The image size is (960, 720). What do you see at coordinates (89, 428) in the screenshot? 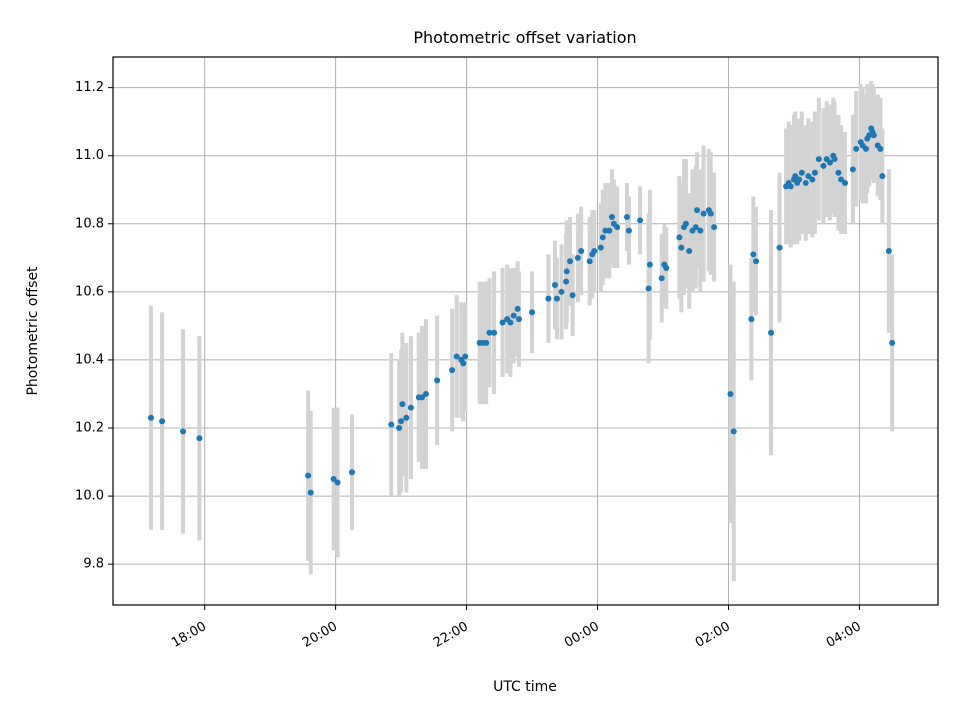
I see `y-tick-label: 10.2` at bounding box center [89, 428].